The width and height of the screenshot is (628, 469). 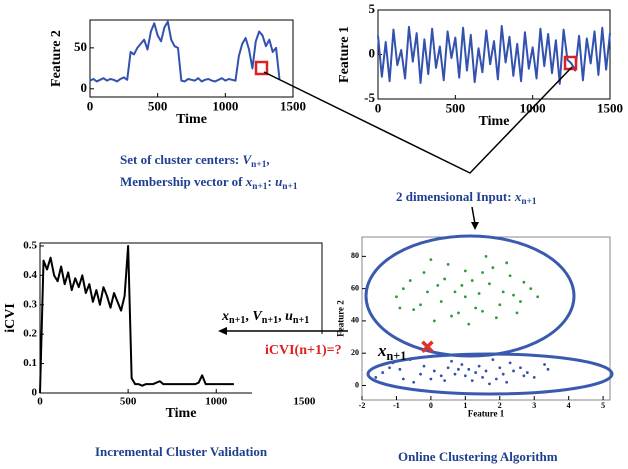 What do you see at coordinates (486, 413) in the screenshot?
I see `x-axis-label: Feature 1` at bounding box center [486, 413].